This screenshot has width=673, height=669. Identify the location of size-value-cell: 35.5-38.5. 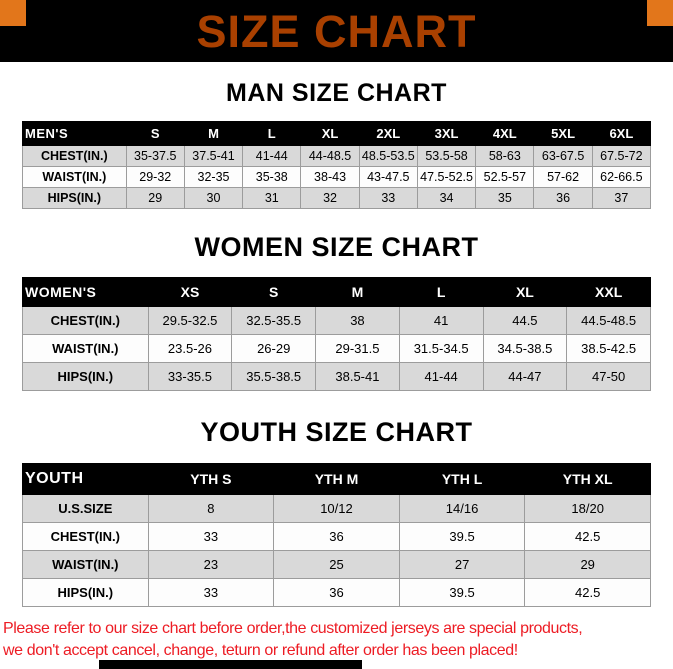
(274, 376).